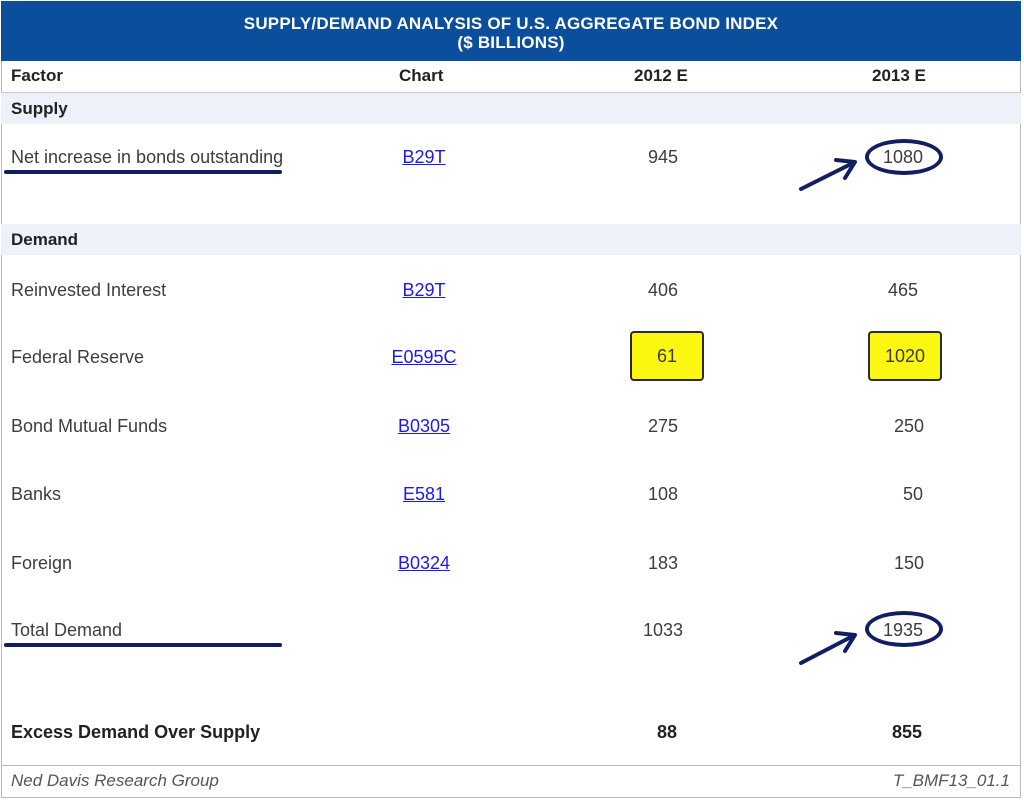 Image resolution: width=1024 pixels, height=805 pixels. What do you see at coordinates (89, 290) in the screenshot?
I see `row-factor-reinvested-interest: Reinvested Interest` at bounding box center [89, 290].